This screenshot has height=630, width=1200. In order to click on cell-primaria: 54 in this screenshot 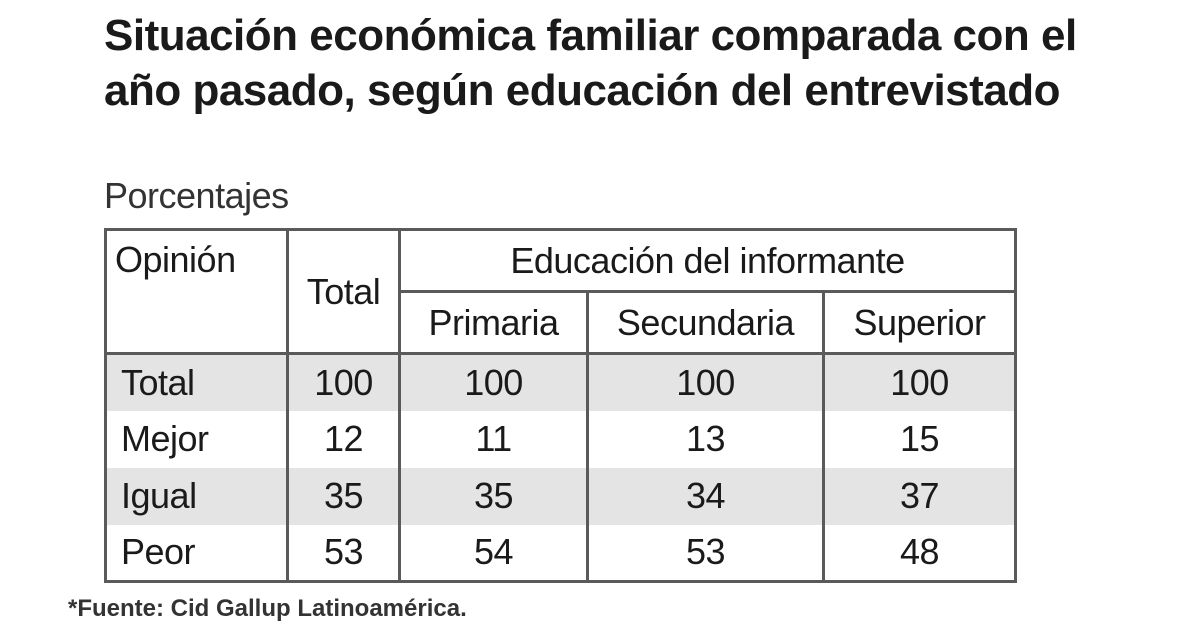, I will do `click(493, 553)`.